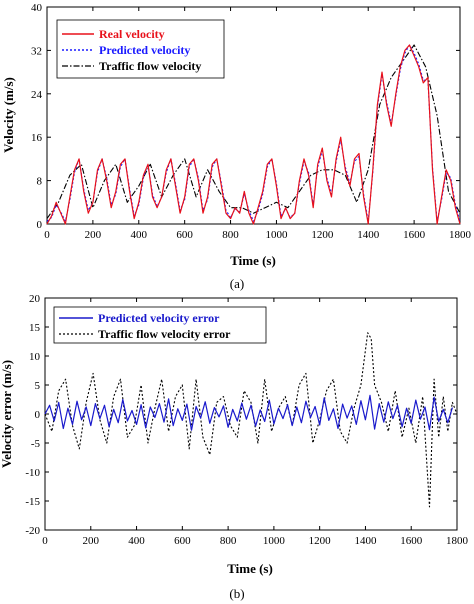 The width and height of the screenshot is (474, 604). I want to click on legend-label-predicted-velocity-error: Predicted velocity error, so click(159, 318).